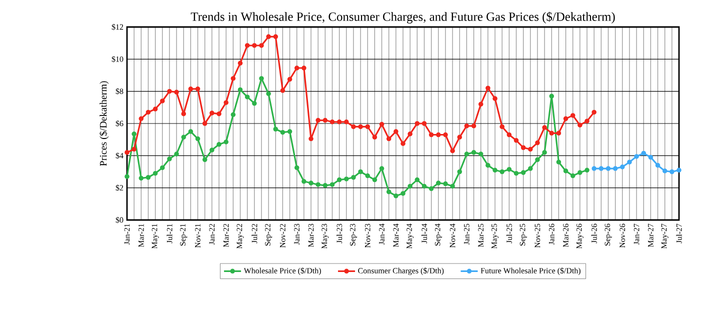 This screenshot has width=722, height=322. I want to click on chart-title: Trends in Wholesale Price, Consumer Charges, and Future Gas Prices ($/Dekatherm), so click(402, 18).